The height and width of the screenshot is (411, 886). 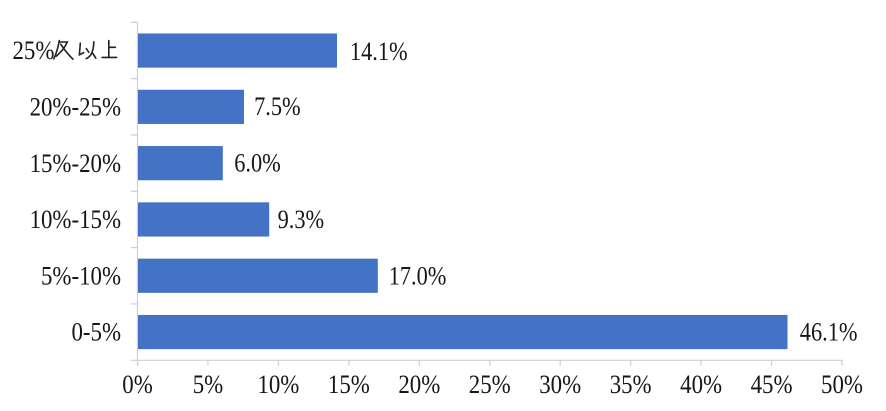 I want to click on svg-text: 46.1%, so click(x=829, y=332).